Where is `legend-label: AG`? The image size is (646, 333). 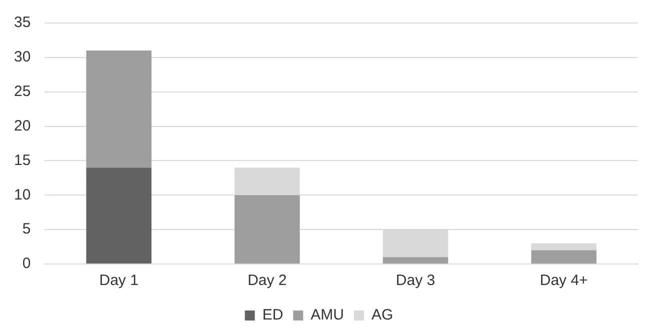 legend-label: AG is located at coordinates (383, 315).